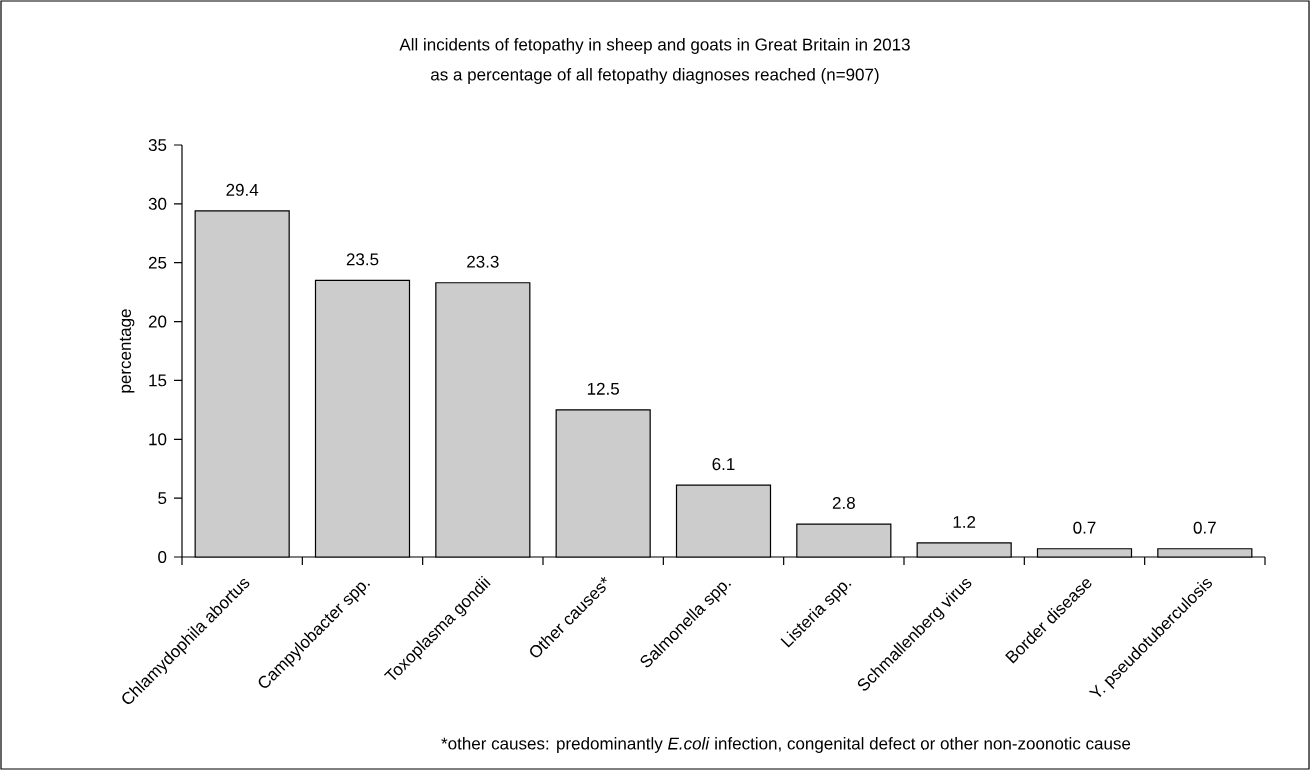 This screenshot has height=770, width=1310. What do you see at coordinates (157, 203) in the screenshot?
I see `y-tick-label: 30` at bounding box center [157, 203].